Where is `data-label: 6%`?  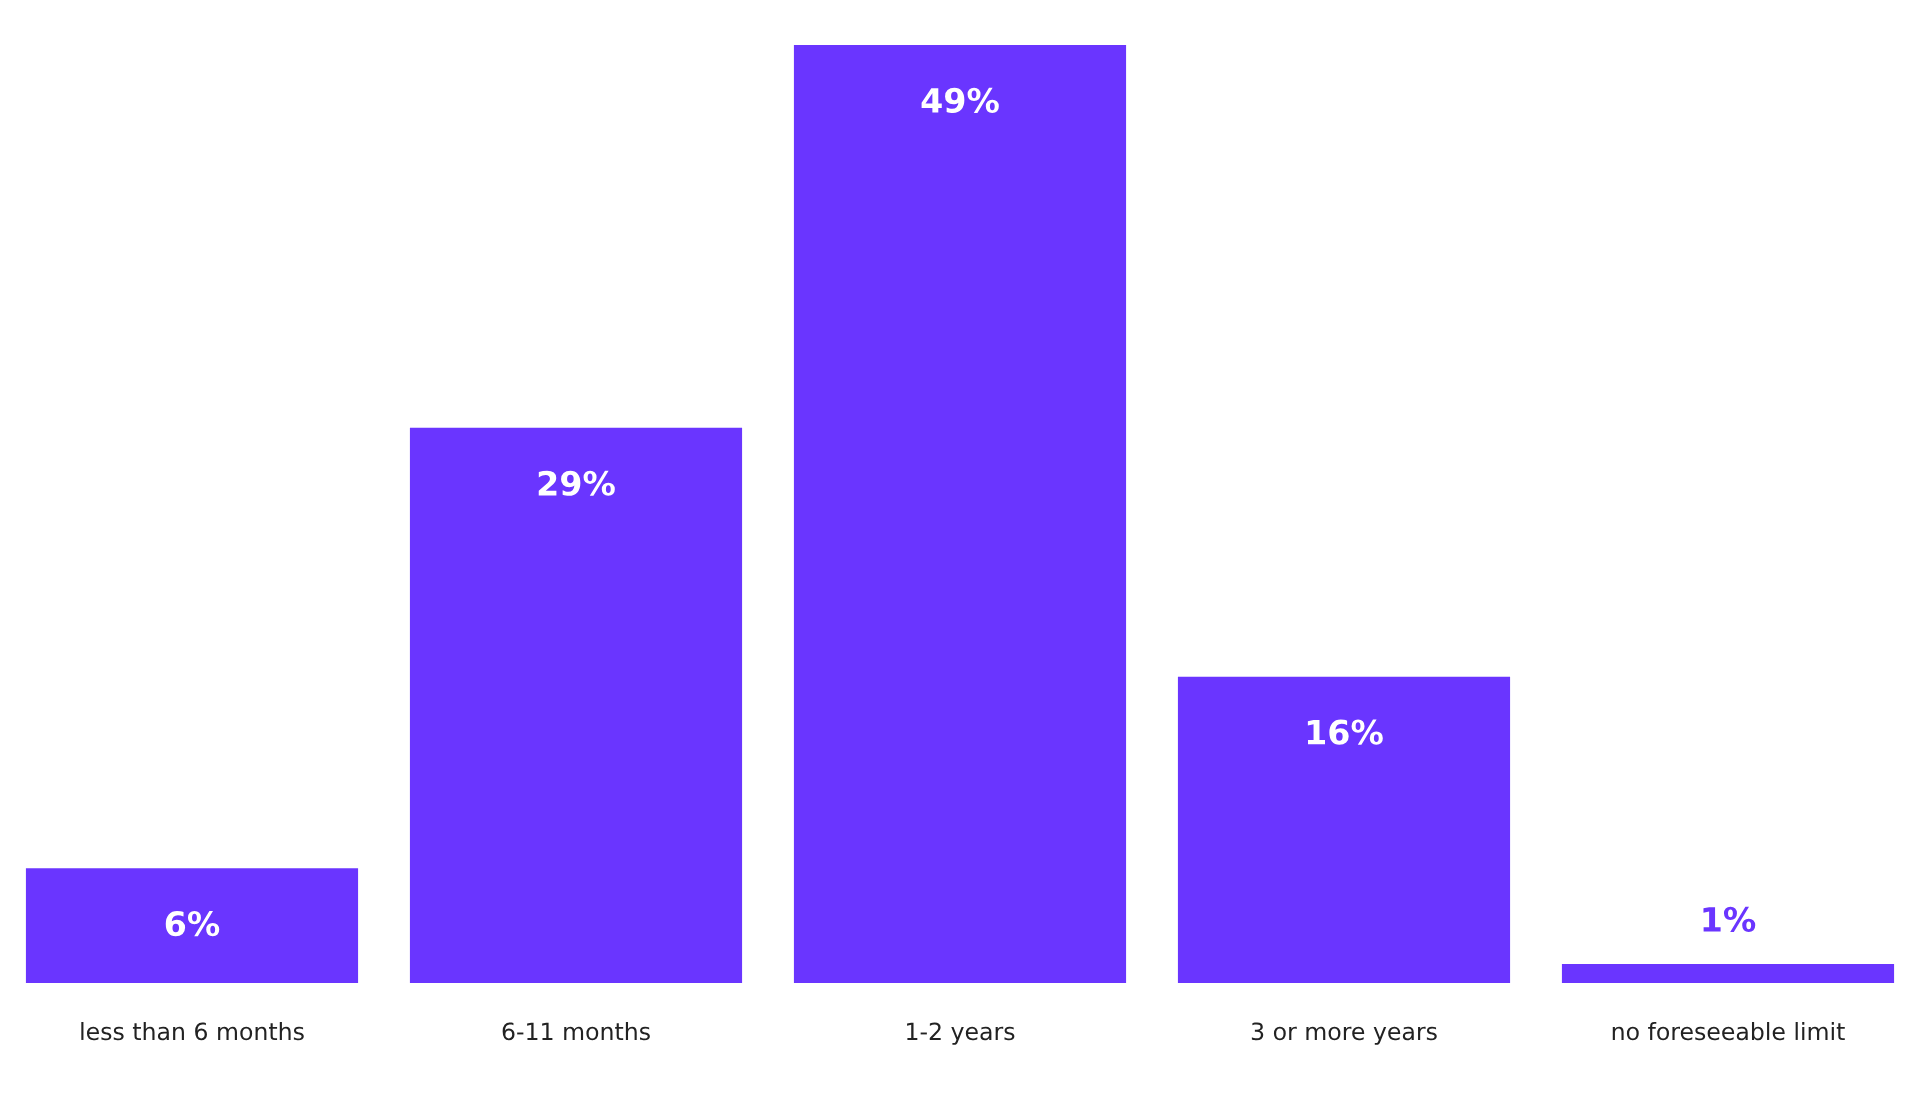 data-label: 6% is located at coordinates (192, 924).